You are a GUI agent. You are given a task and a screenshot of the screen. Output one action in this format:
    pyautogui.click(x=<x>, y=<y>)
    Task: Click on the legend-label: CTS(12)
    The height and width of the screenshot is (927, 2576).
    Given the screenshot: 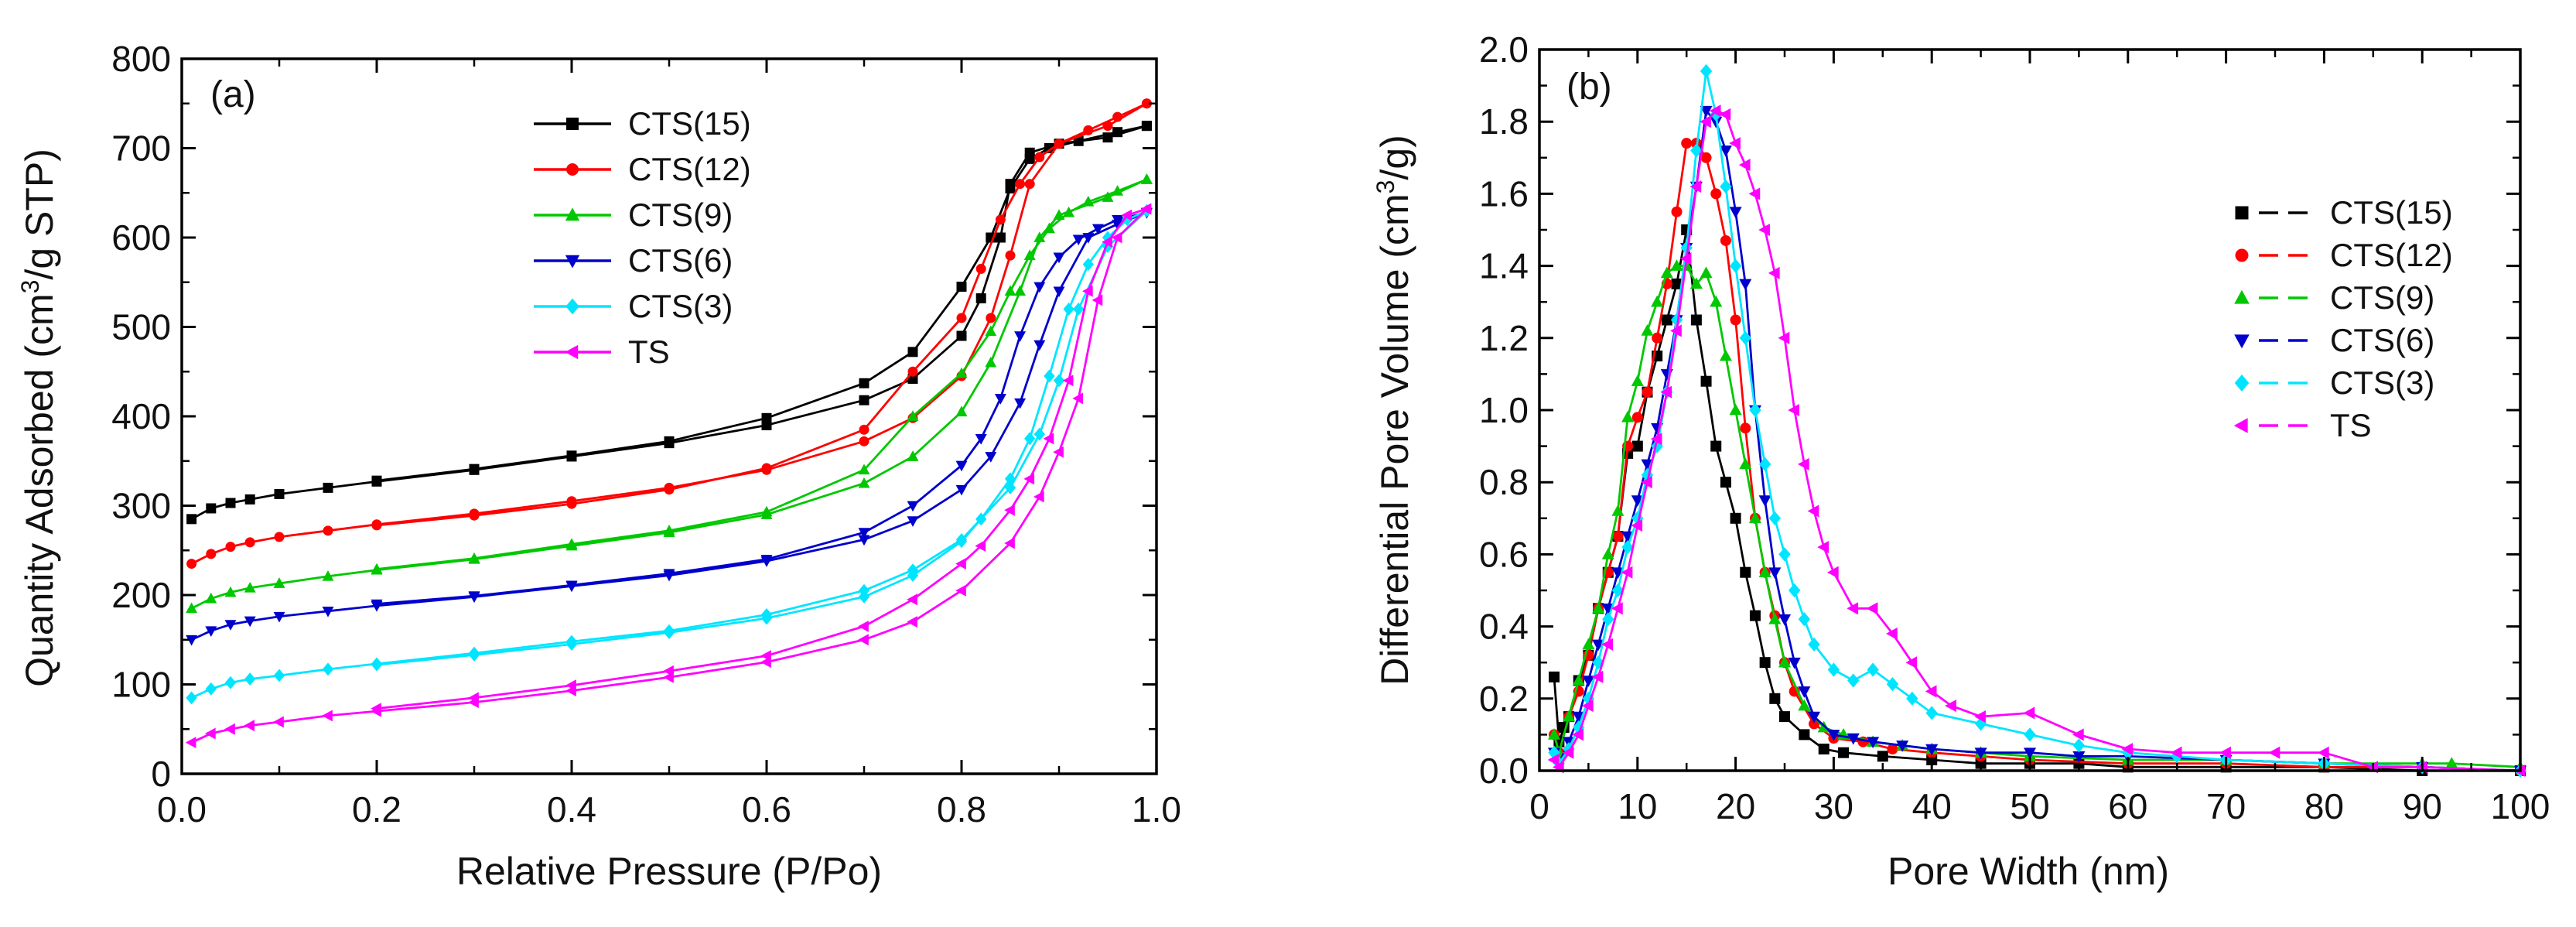 What is the action you would take?
    pyautogui.click(x=689, y=169)
    